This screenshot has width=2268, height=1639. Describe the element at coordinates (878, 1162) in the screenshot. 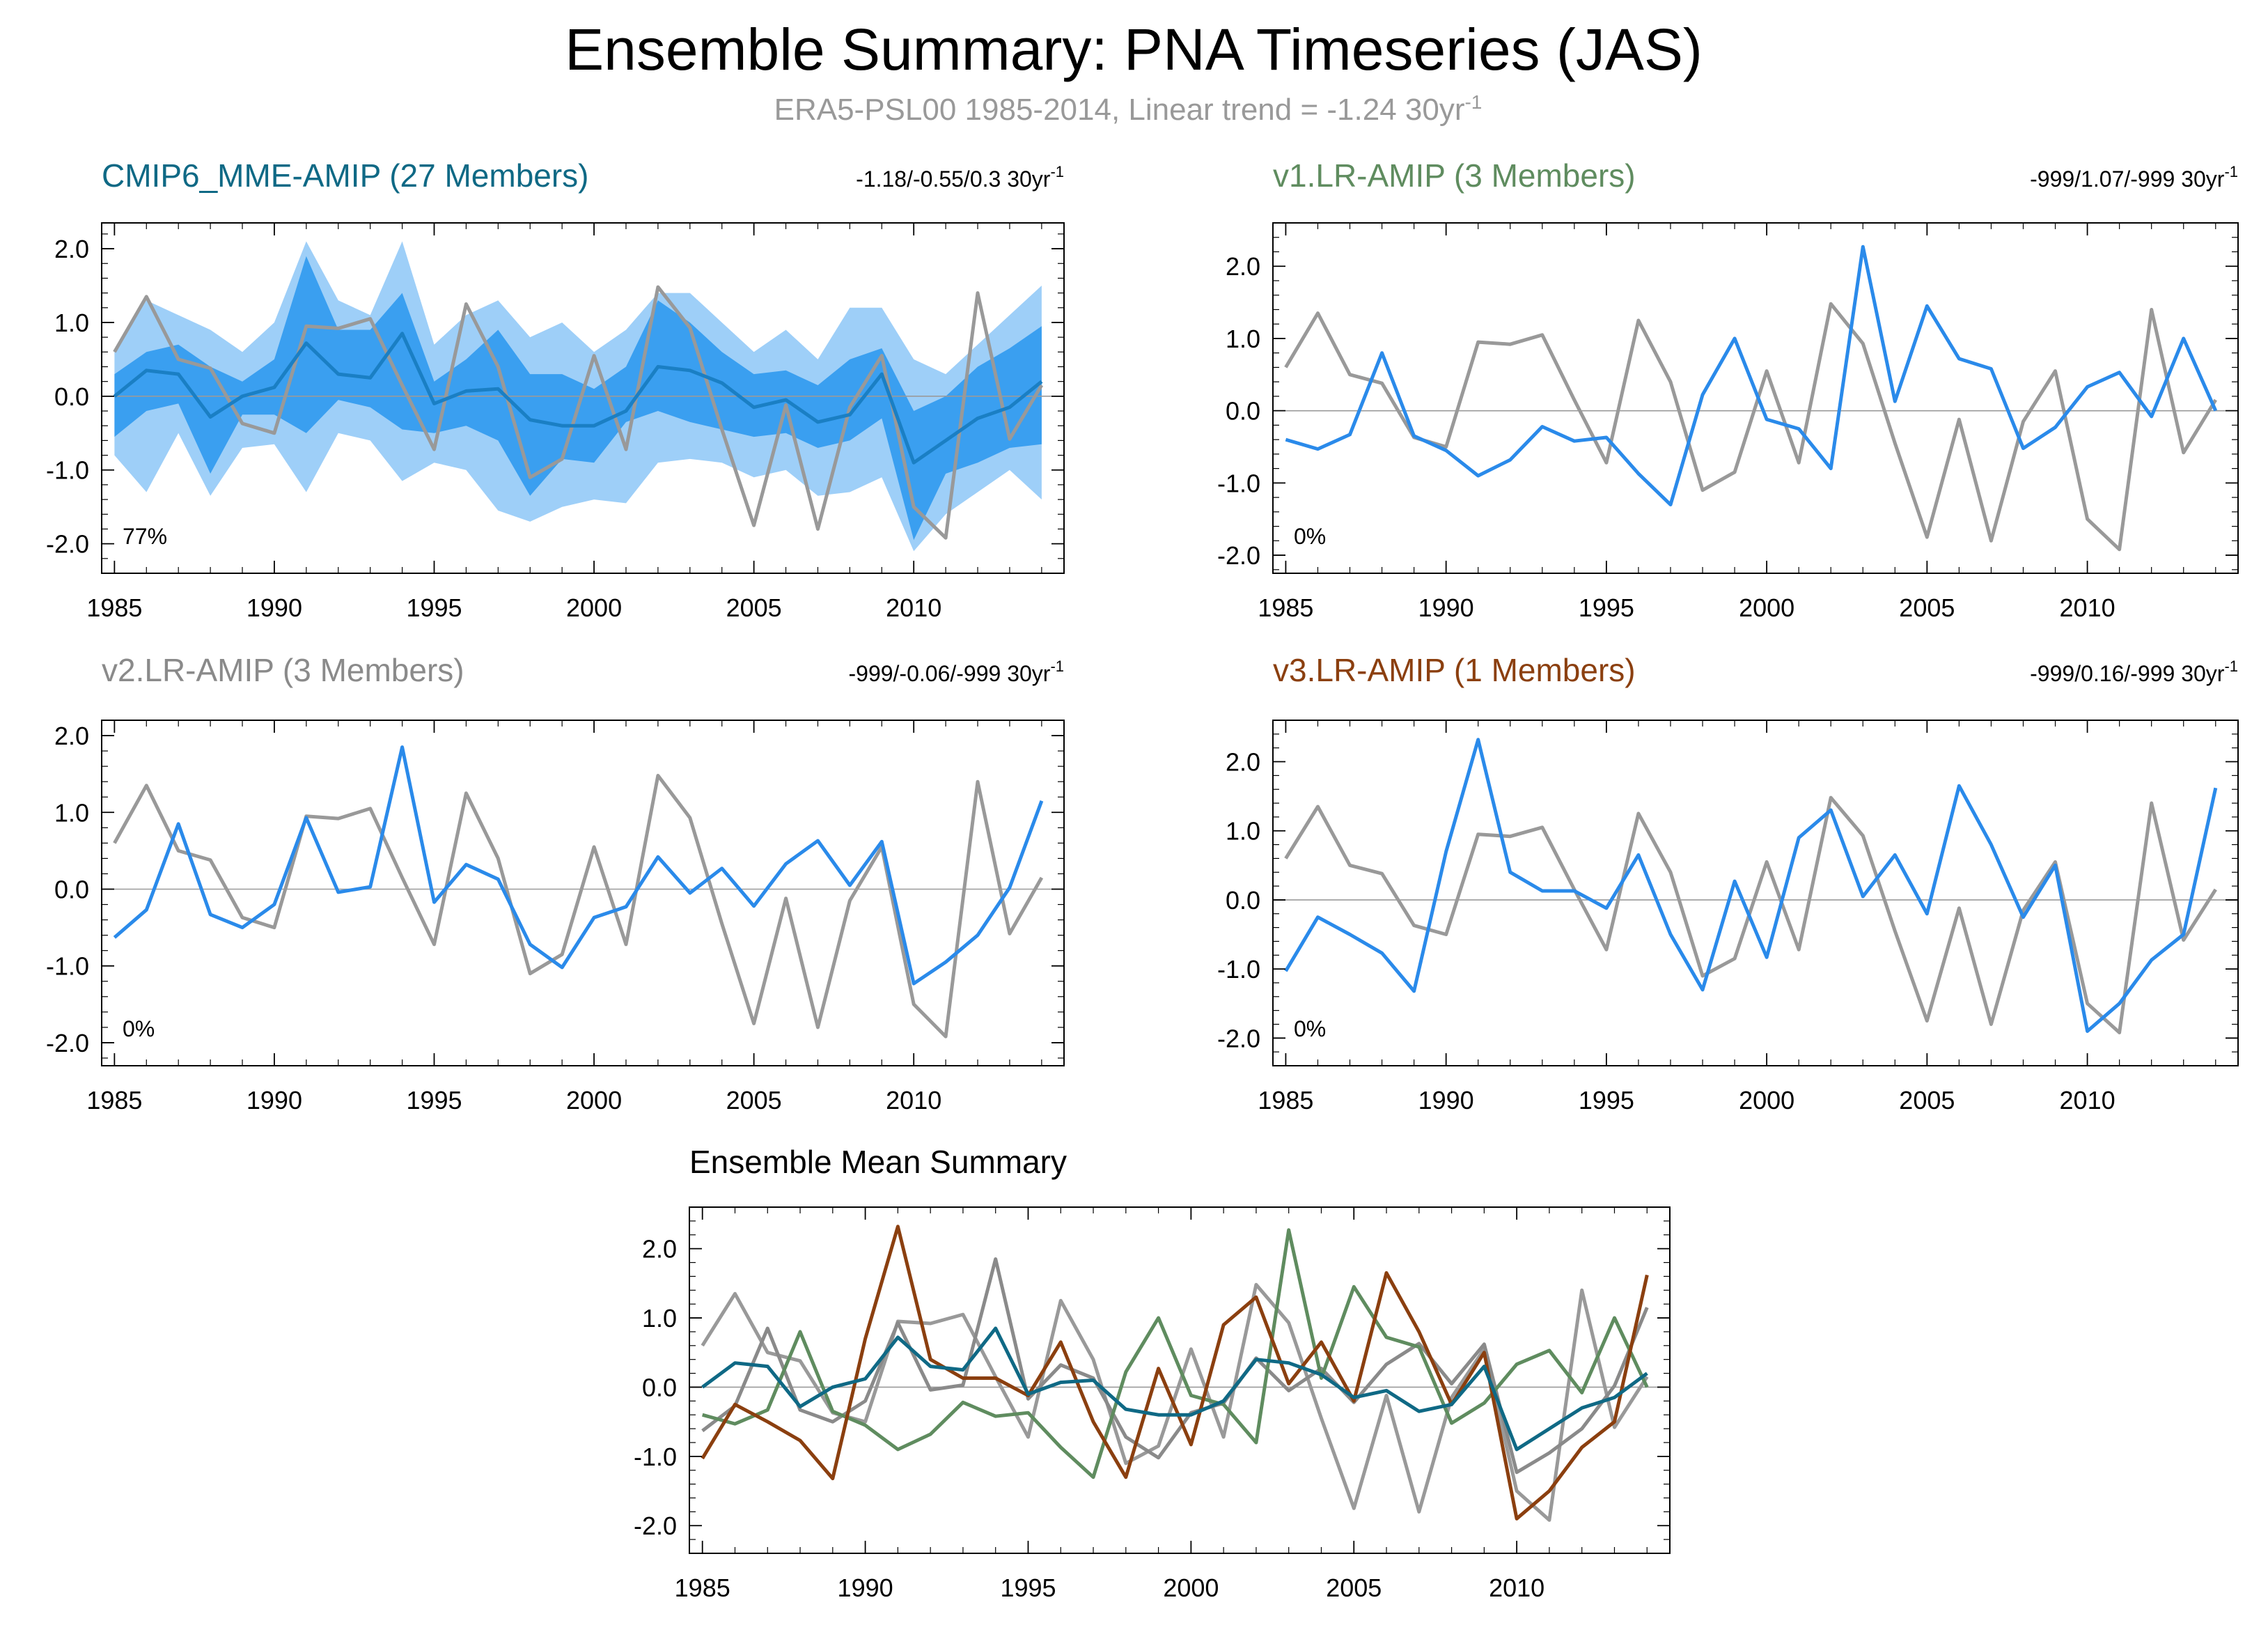

I see `panel-title: Ensemble Mean Summary` at that location.